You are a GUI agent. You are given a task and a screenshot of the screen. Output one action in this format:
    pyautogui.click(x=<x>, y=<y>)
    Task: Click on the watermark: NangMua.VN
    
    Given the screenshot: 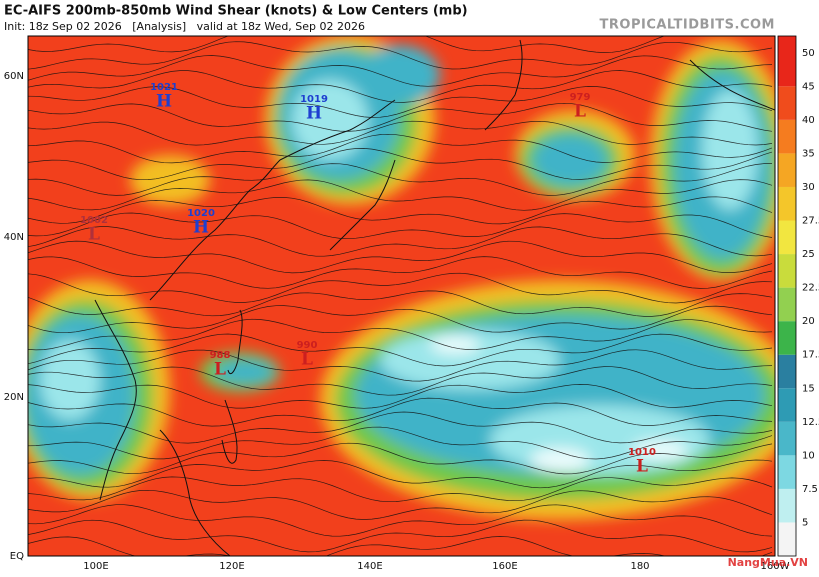 What is the action you would take?
    pyautogui.click(x=768, y=562)
    